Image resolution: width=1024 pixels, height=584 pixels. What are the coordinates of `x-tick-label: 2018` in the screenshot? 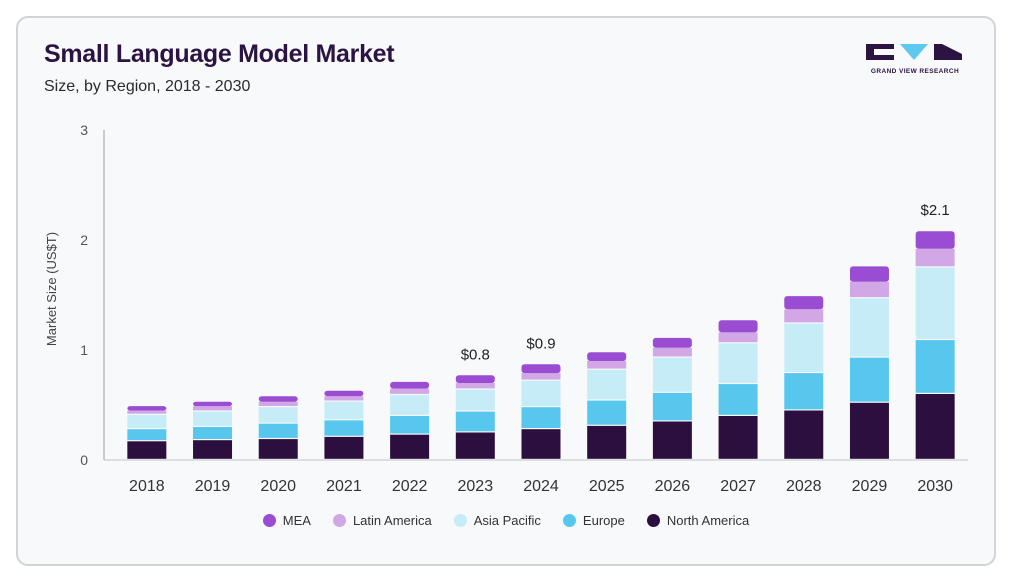 It's located at (147, 486).